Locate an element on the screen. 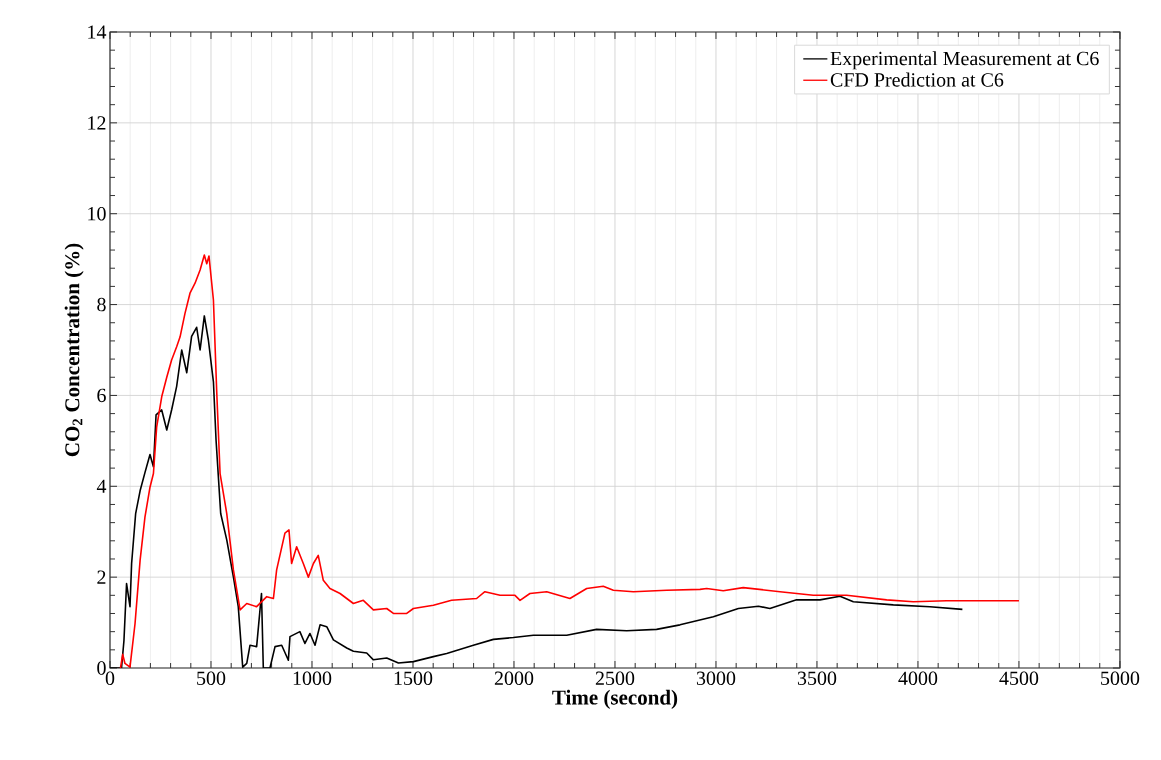 The image size is (1161, 760). x-tick-label: 2500 is located at coordinates (615, 678).